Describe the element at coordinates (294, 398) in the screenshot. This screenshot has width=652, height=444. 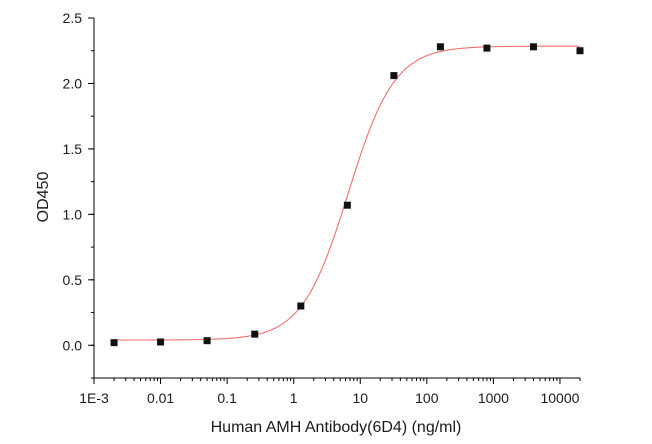
I see `x-tick-label: 1` at that location.